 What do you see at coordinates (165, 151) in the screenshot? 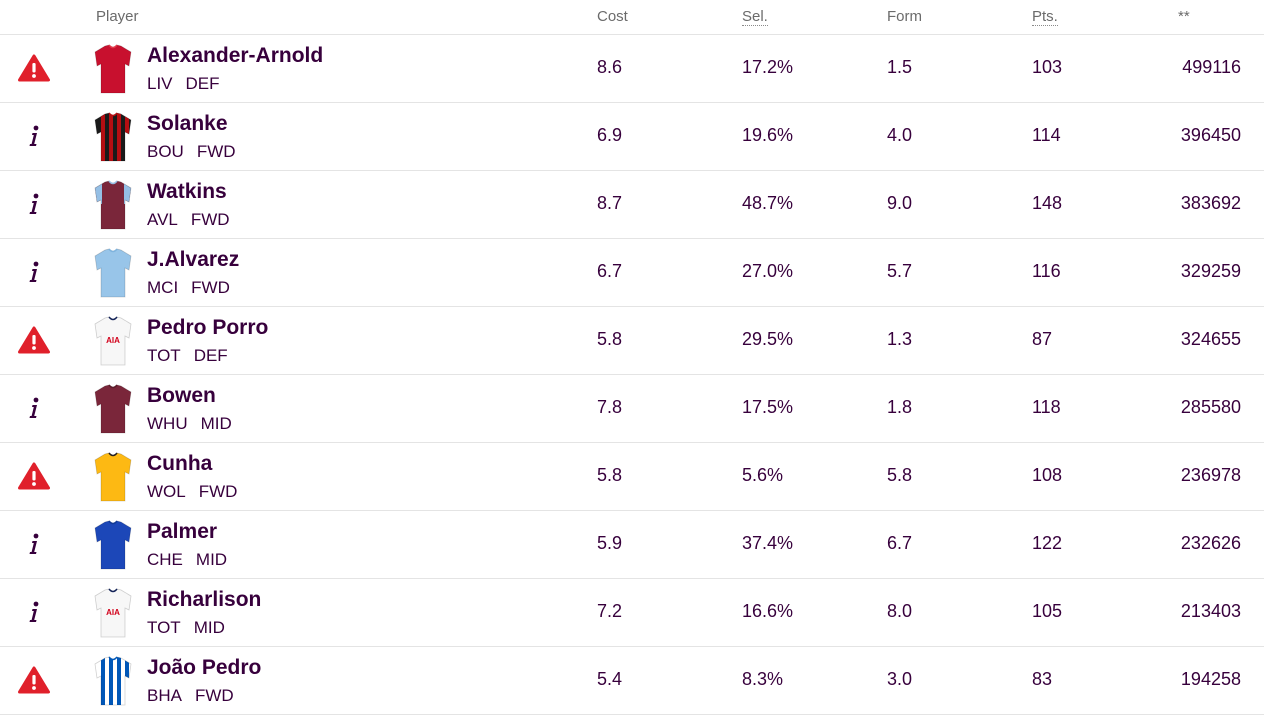
I see `player-team: BOU` at bounding box center [165, 151].